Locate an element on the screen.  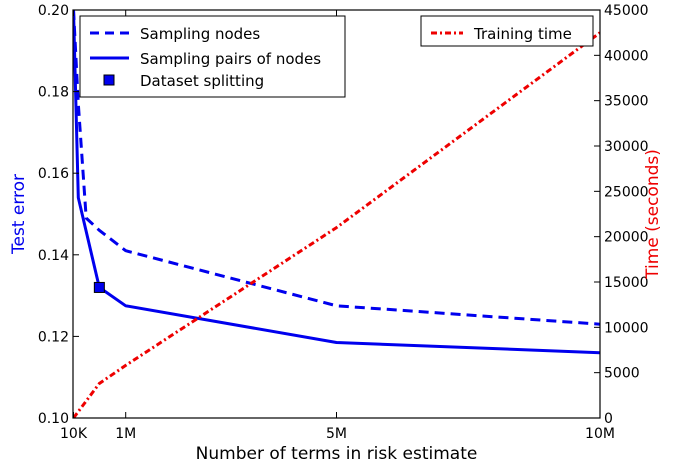
right-tick-label: 40000 is located at coordinates (626, 56).